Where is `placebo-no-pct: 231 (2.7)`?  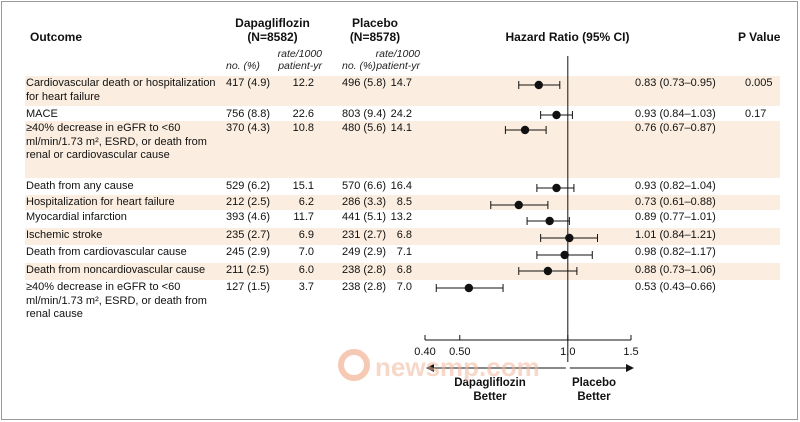 placebo-no-pct: 231 (2.7) is located at coordinates (364, 235).